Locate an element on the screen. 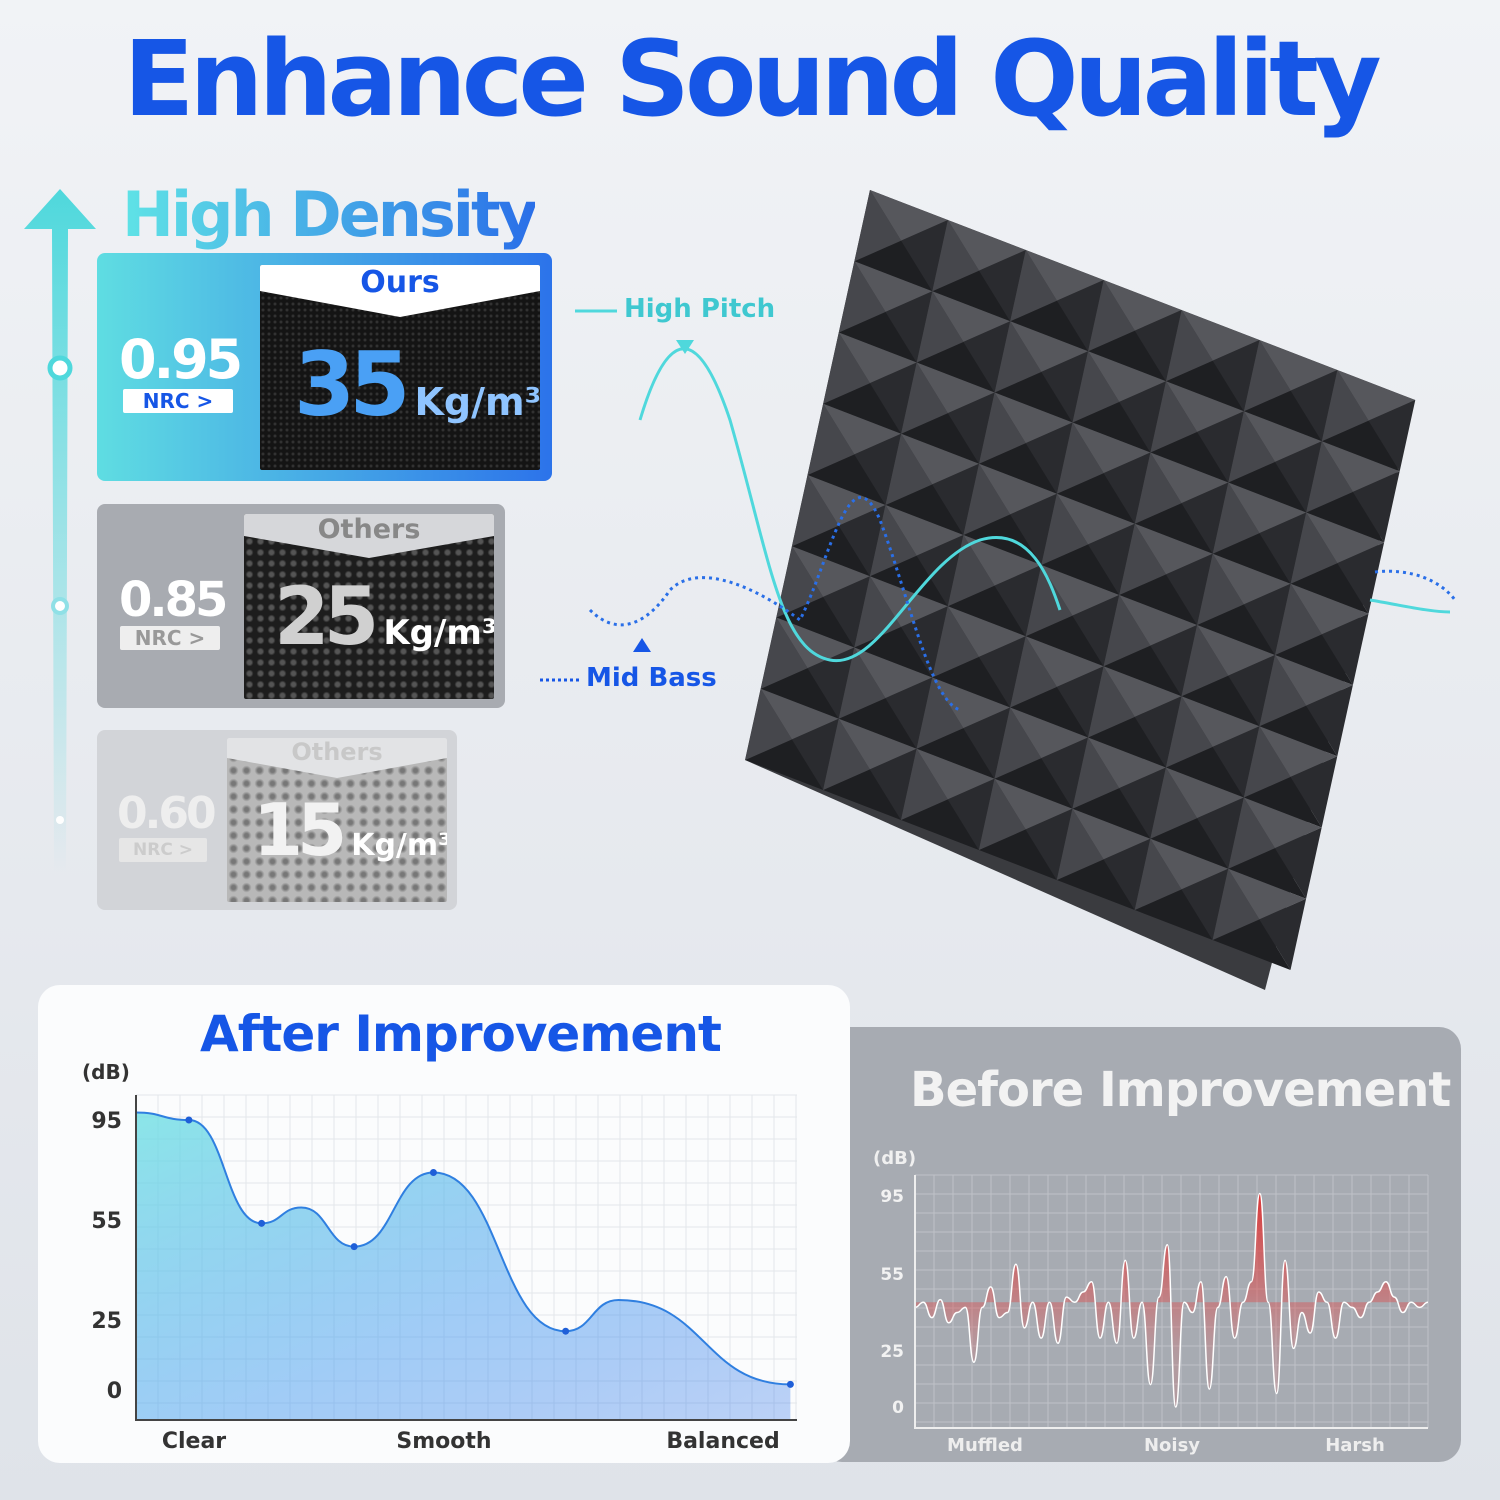 The height and width of the screenshot is (1500, 1500). x-category-label: Harsh is located at coordinates (1355, 1445).